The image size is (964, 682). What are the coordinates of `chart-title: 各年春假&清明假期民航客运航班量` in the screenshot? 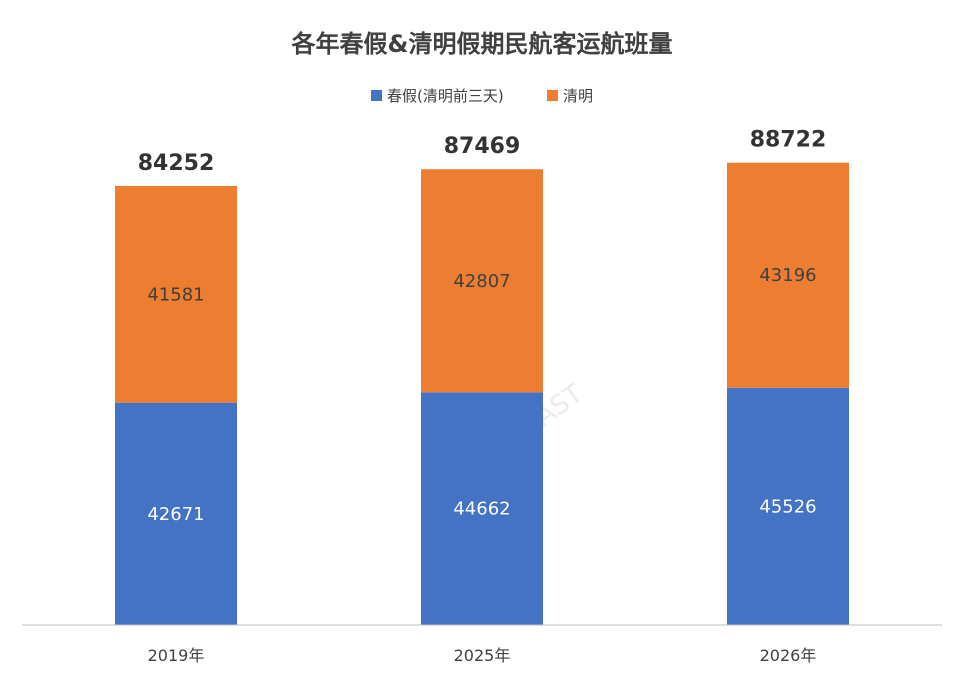 It's located at (482, 44).